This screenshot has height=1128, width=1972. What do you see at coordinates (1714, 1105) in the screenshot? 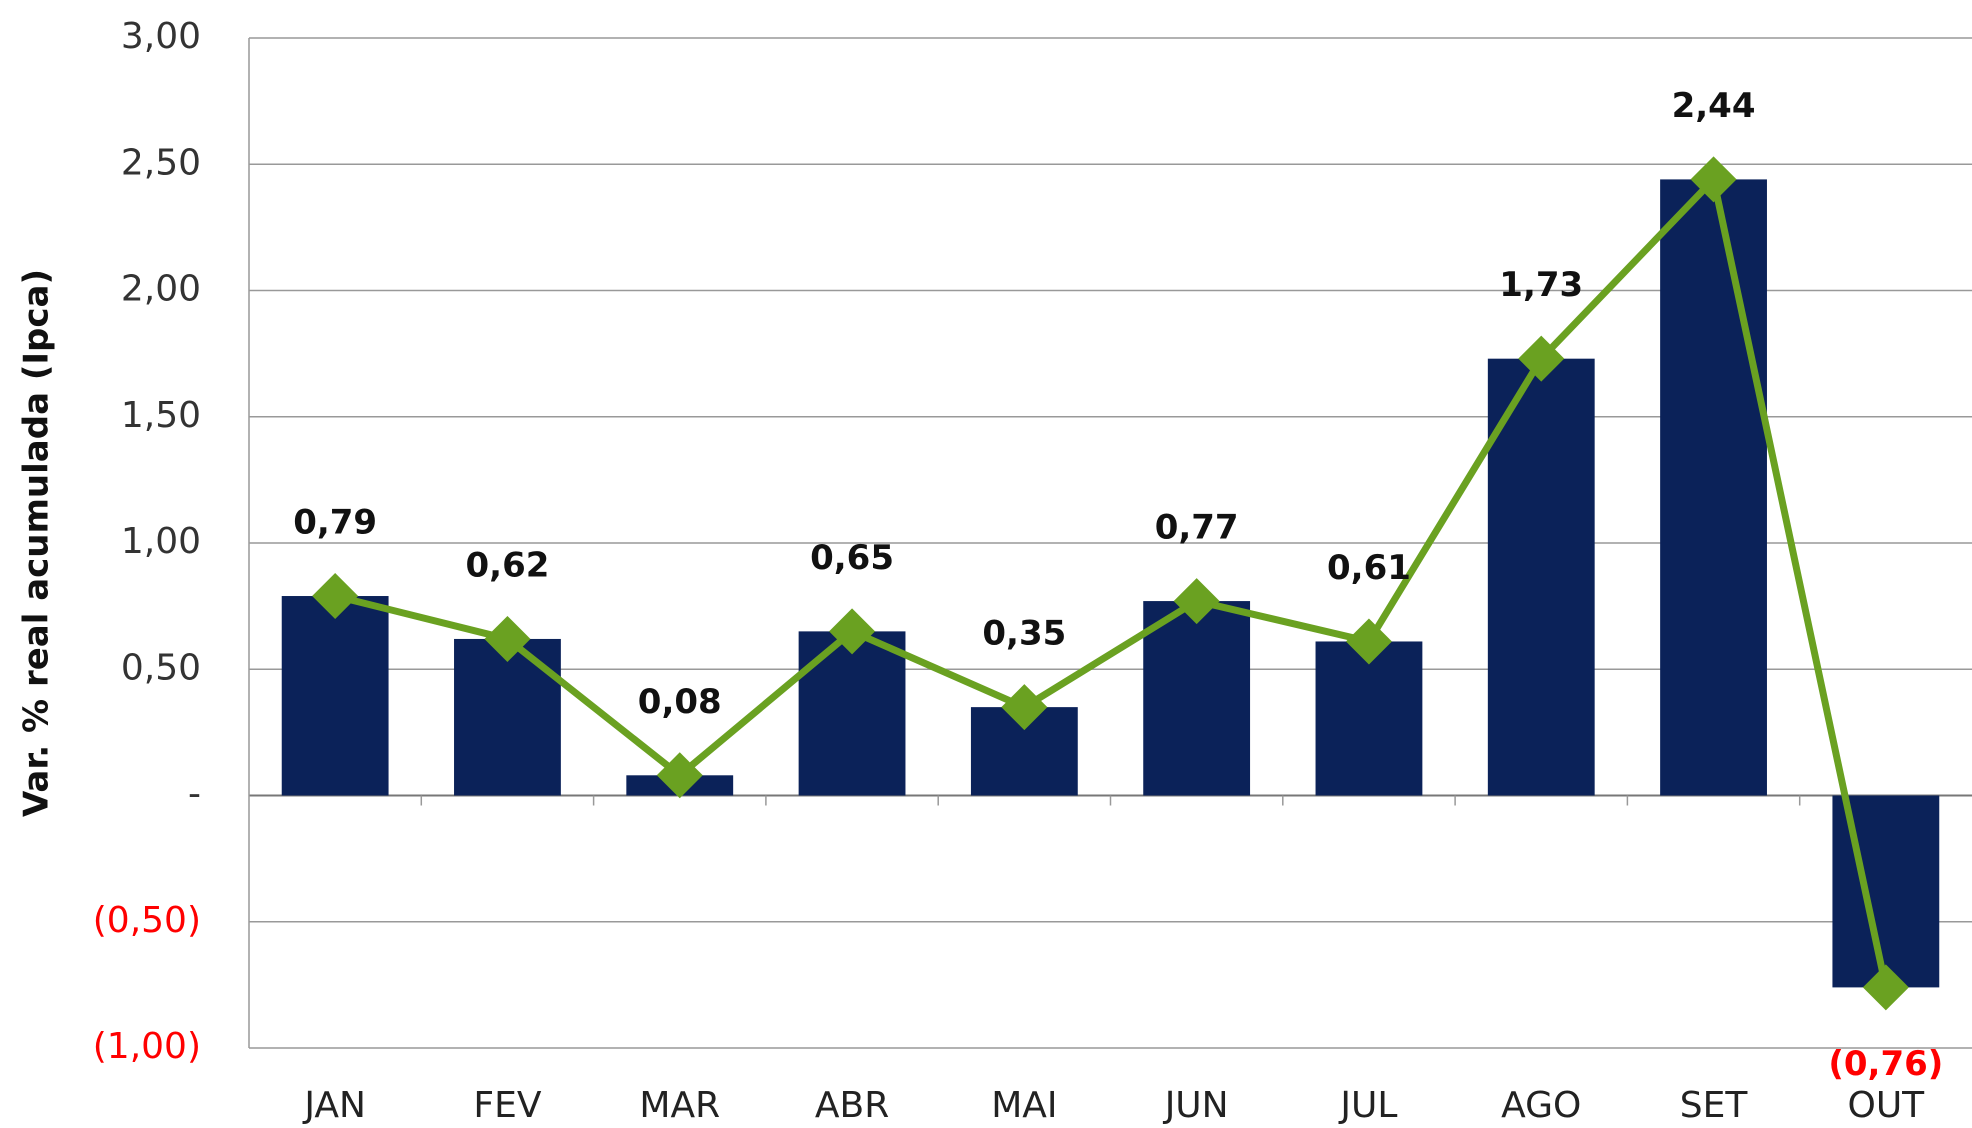
I see `x-tick-label: SET` at bounding box center [1714, 1105].